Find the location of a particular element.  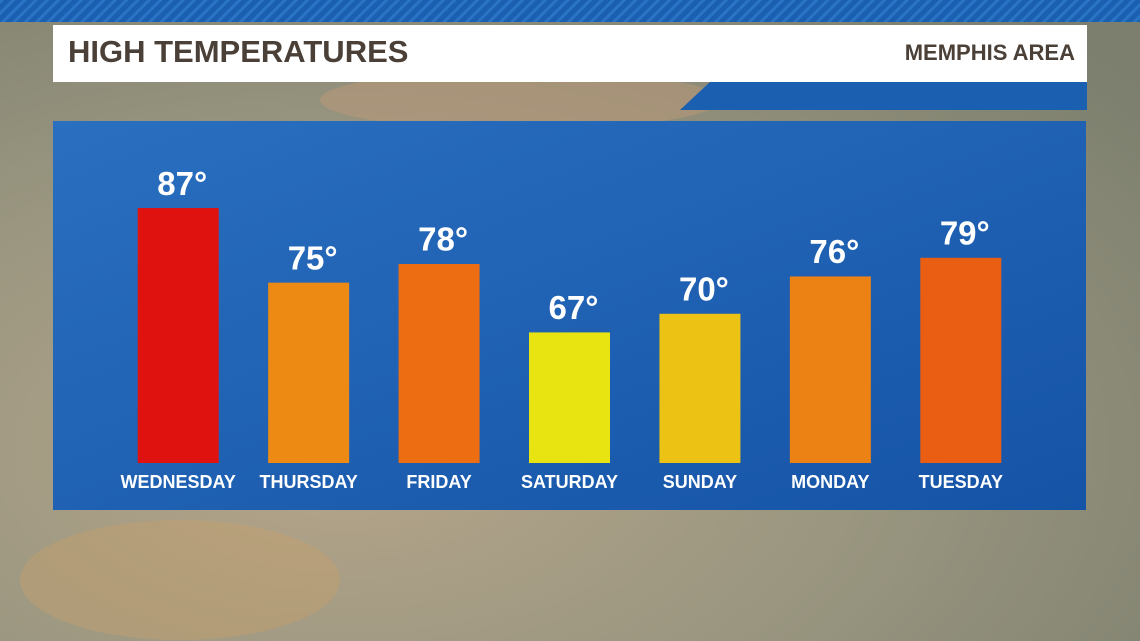

value-label: 67° is located at coordinates (574, 307).